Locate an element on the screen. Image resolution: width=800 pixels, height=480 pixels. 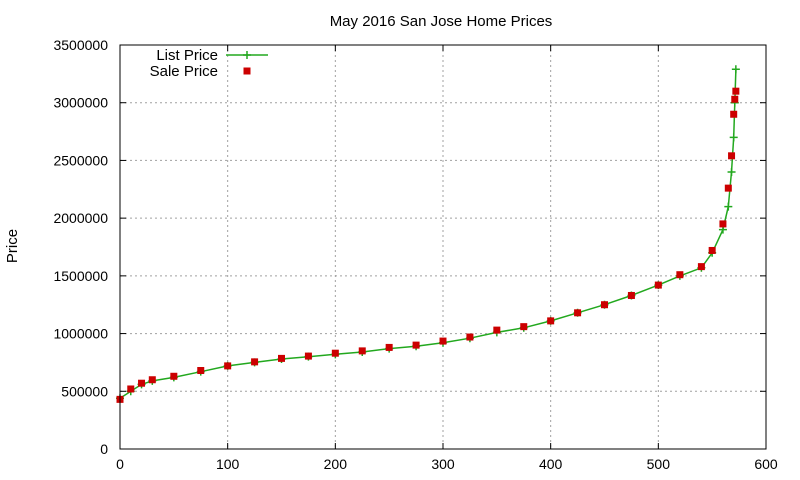
legend-swatch-sale-price is located at coordinates (247, 71).